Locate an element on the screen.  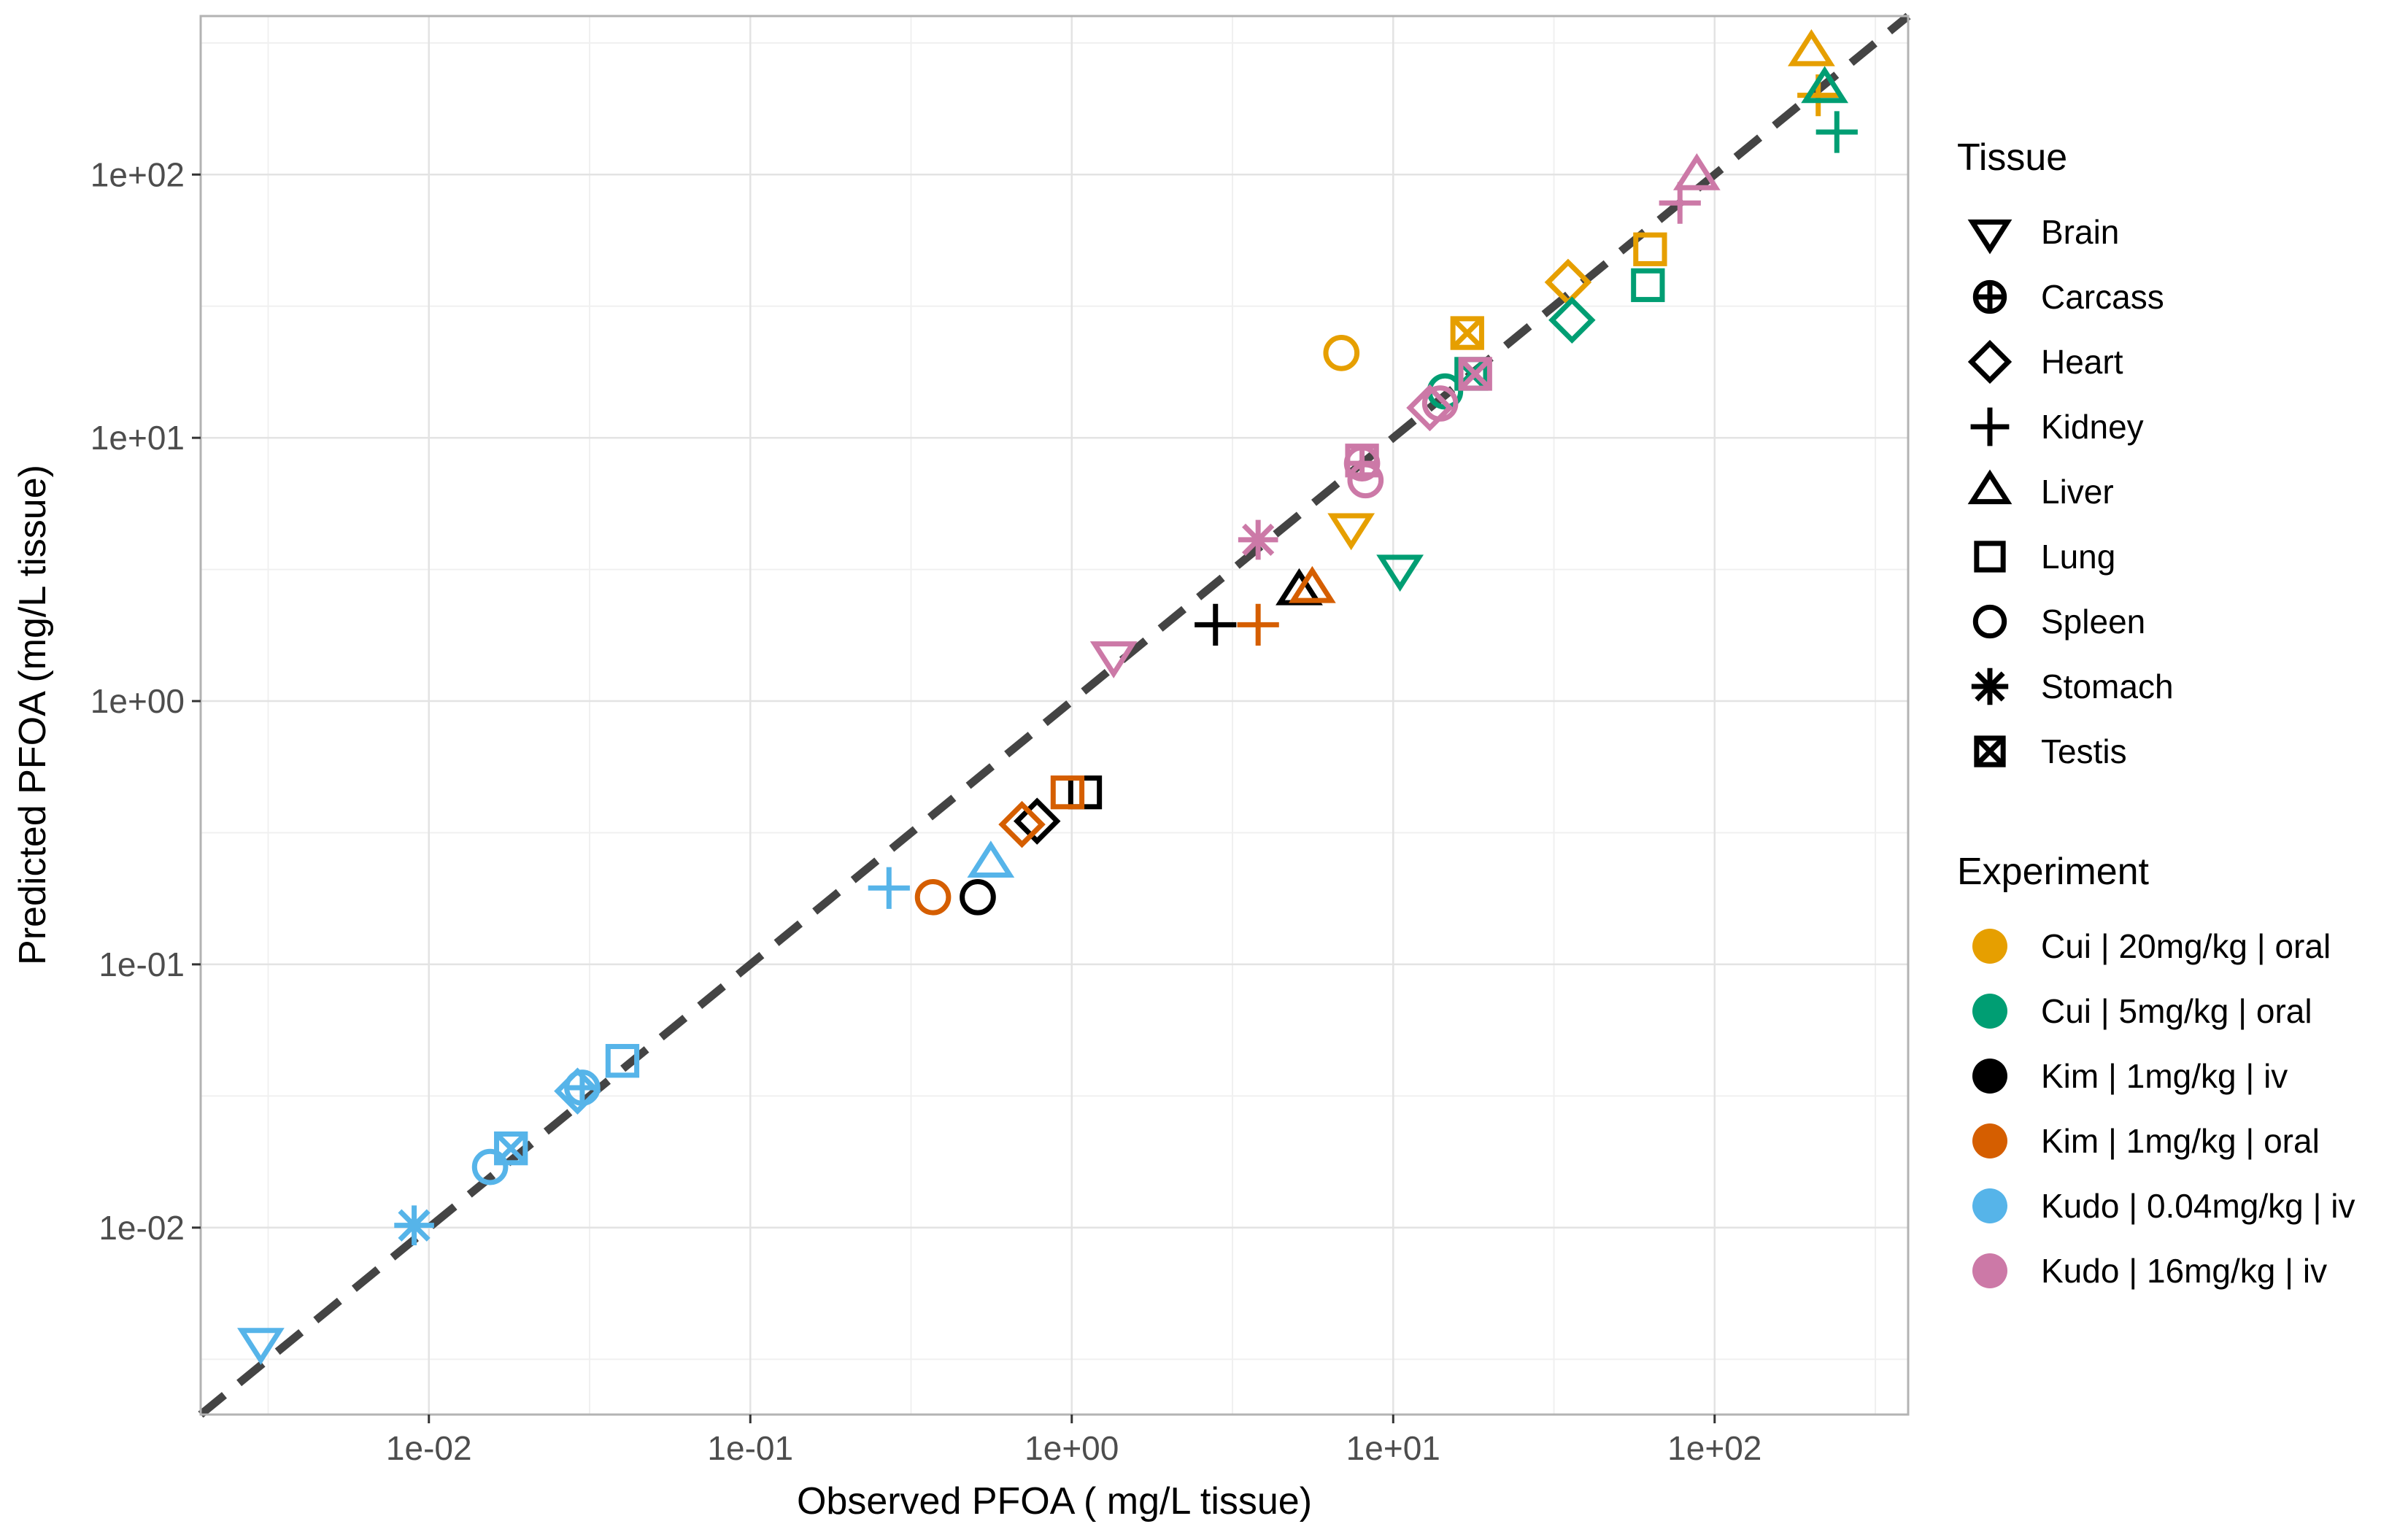
experiment-legend-item: Kim | 1mg/kg | oral is located at coordinates (2146, 1141).